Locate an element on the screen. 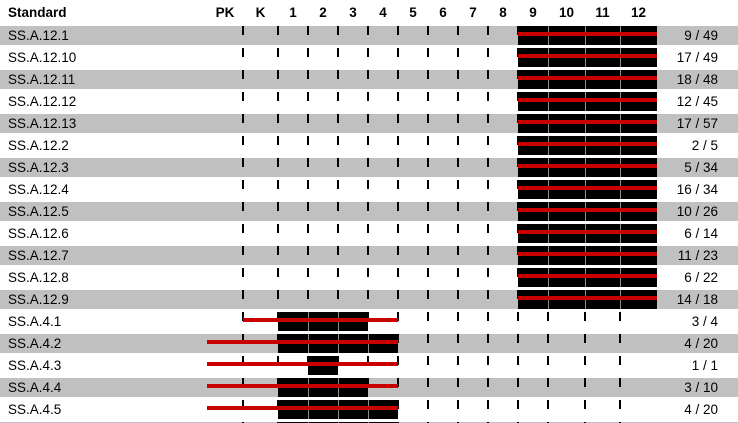 The width and height of the screenshot is (738, 423). table-row: SS.A.4.3 1 / 1 is located at coordinates (369, 366).